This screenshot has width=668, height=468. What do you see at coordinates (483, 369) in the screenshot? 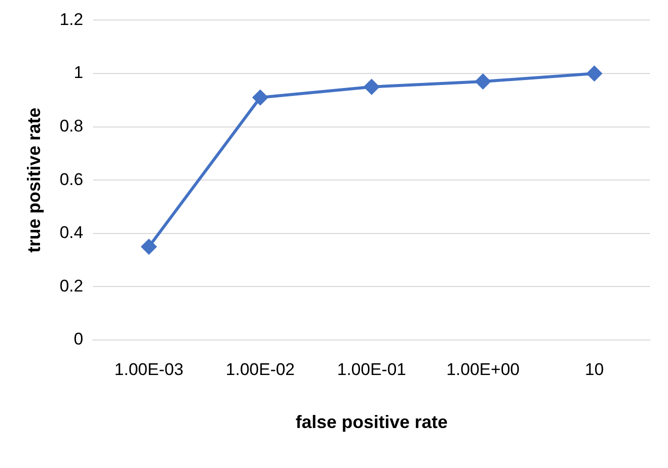
I see `x-tick-label: 1.00E+00` at bounding box center [483, 369].